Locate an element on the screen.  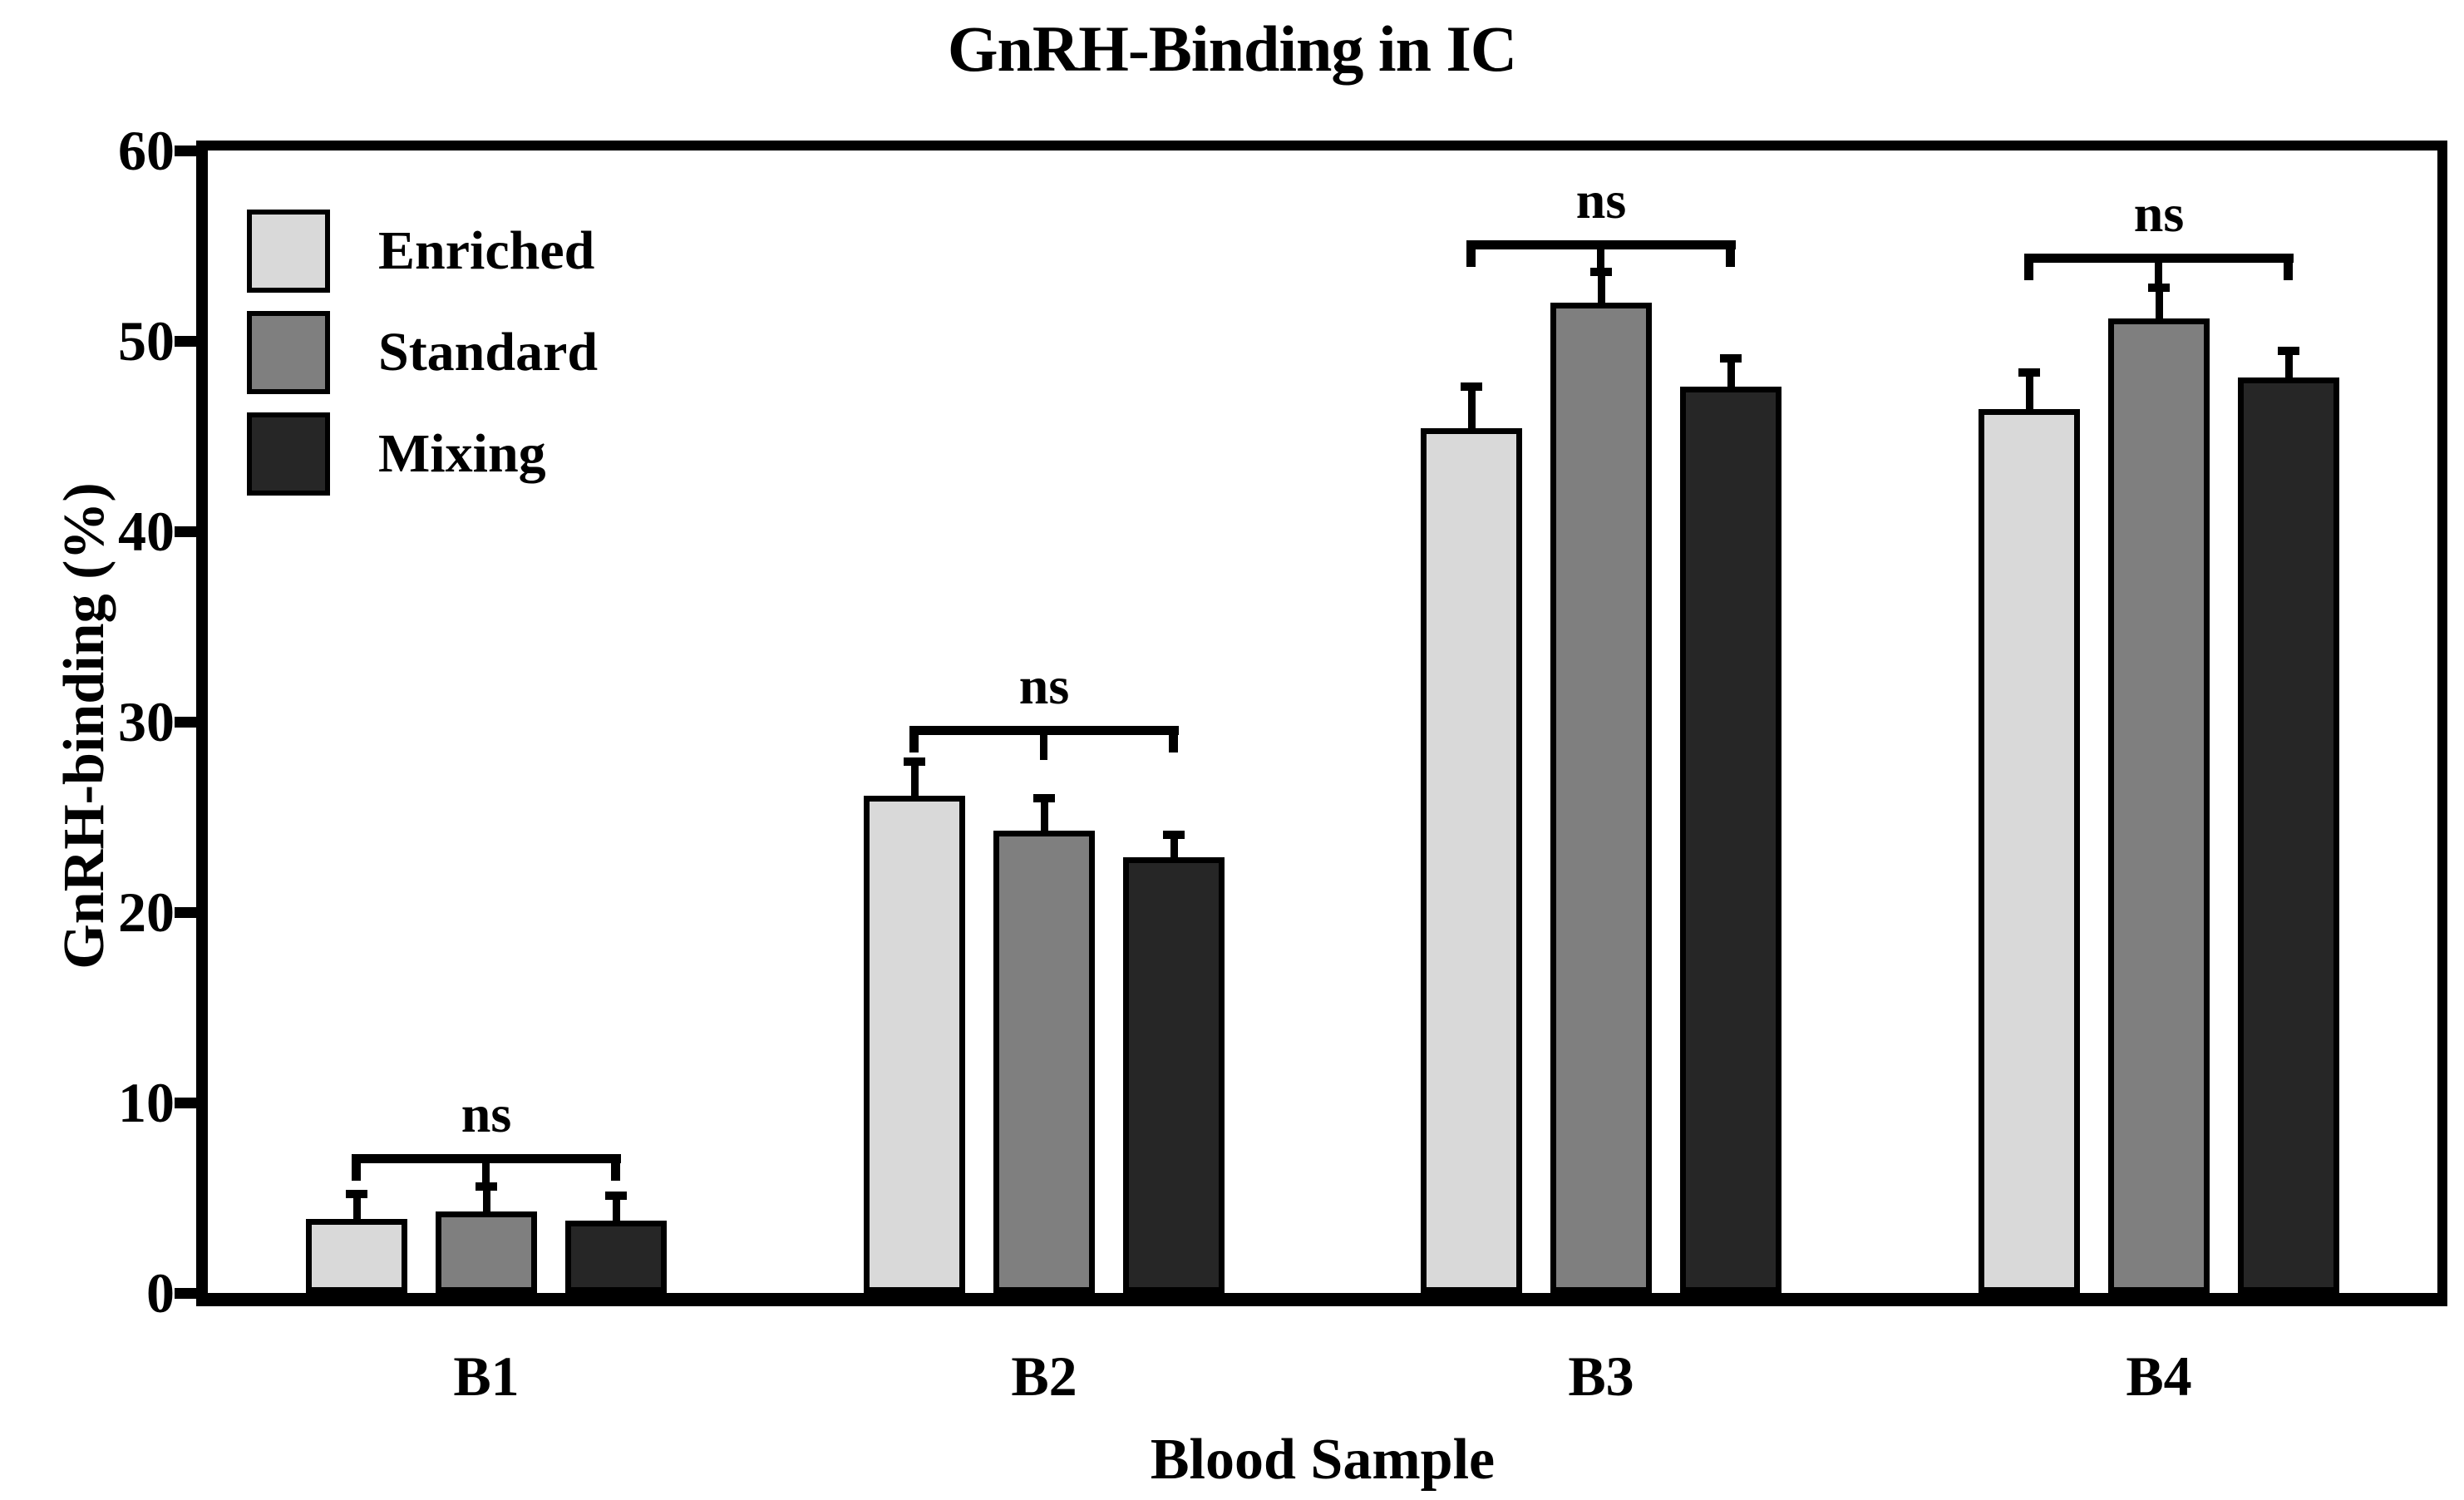
y-tick-label: 50 is located at coordinates (146, 341).